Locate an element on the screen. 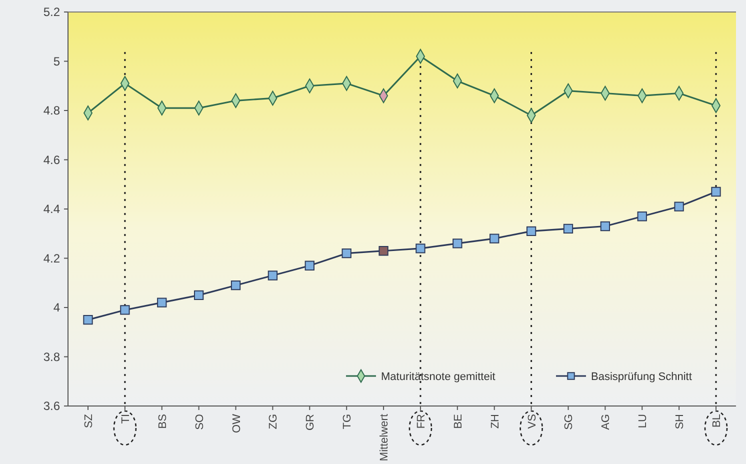  y-tick-label: 4 is located at coordinates (56, 307).